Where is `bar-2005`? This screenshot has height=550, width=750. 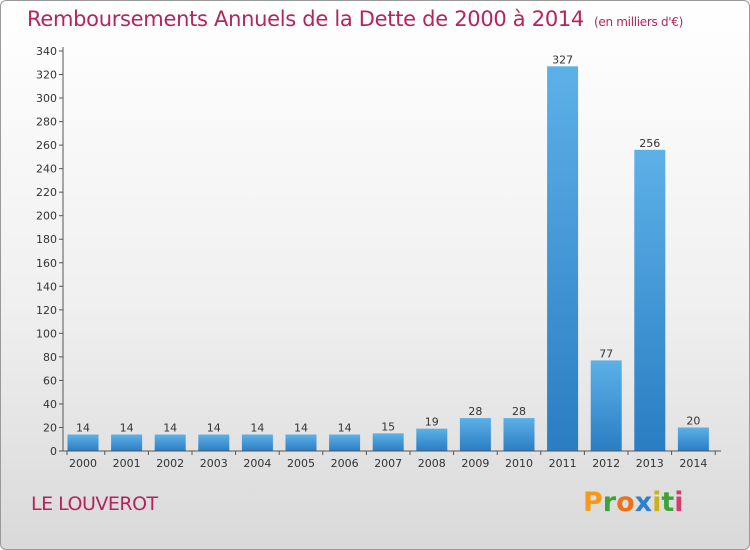 bar-2005 is located at coordinates (301, 442).